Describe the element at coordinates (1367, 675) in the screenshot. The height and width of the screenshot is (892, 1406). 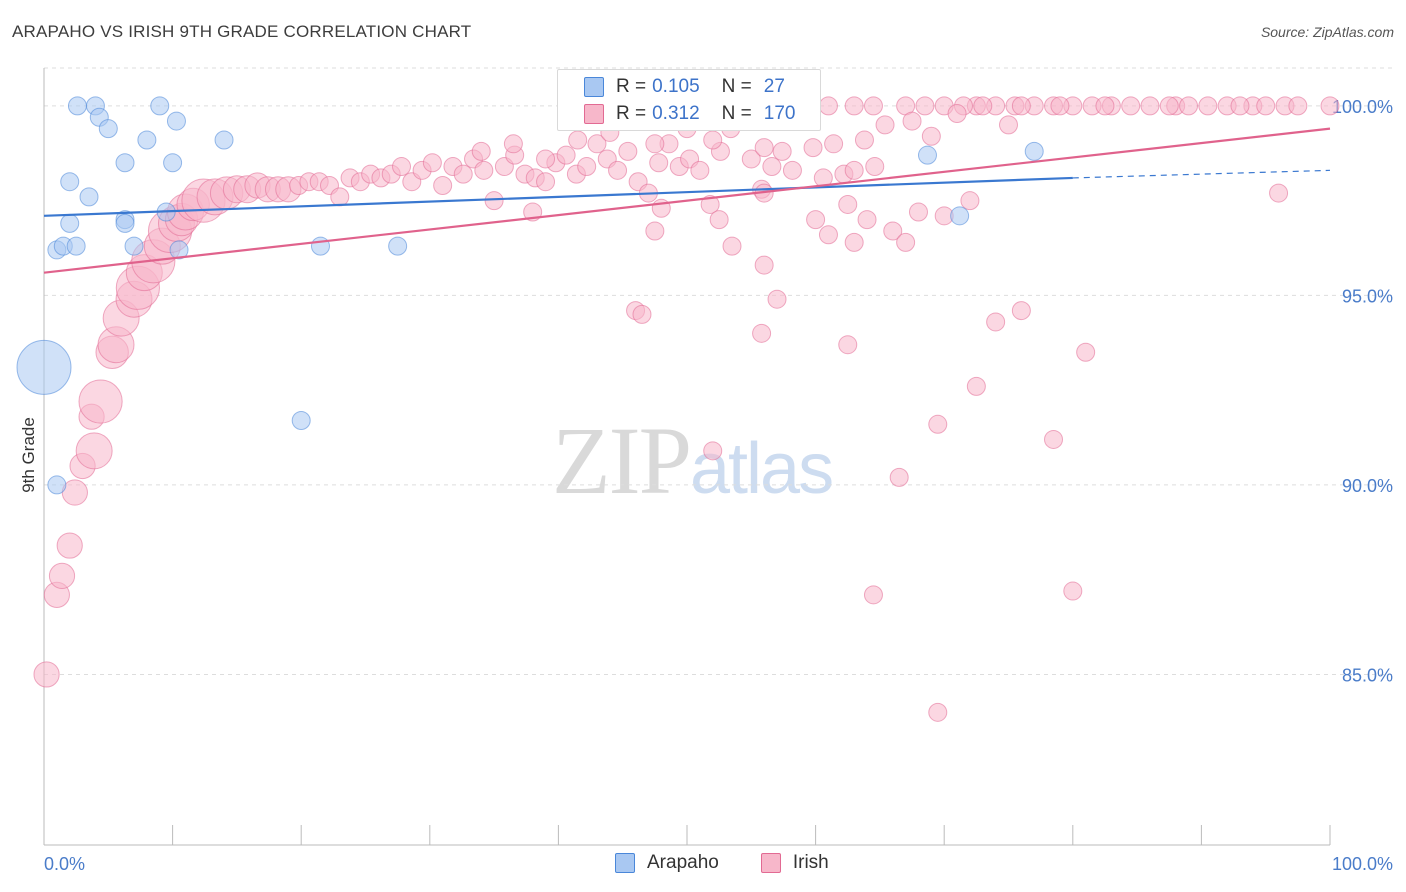
I see `y-tick-label: 85.0%` at that location.